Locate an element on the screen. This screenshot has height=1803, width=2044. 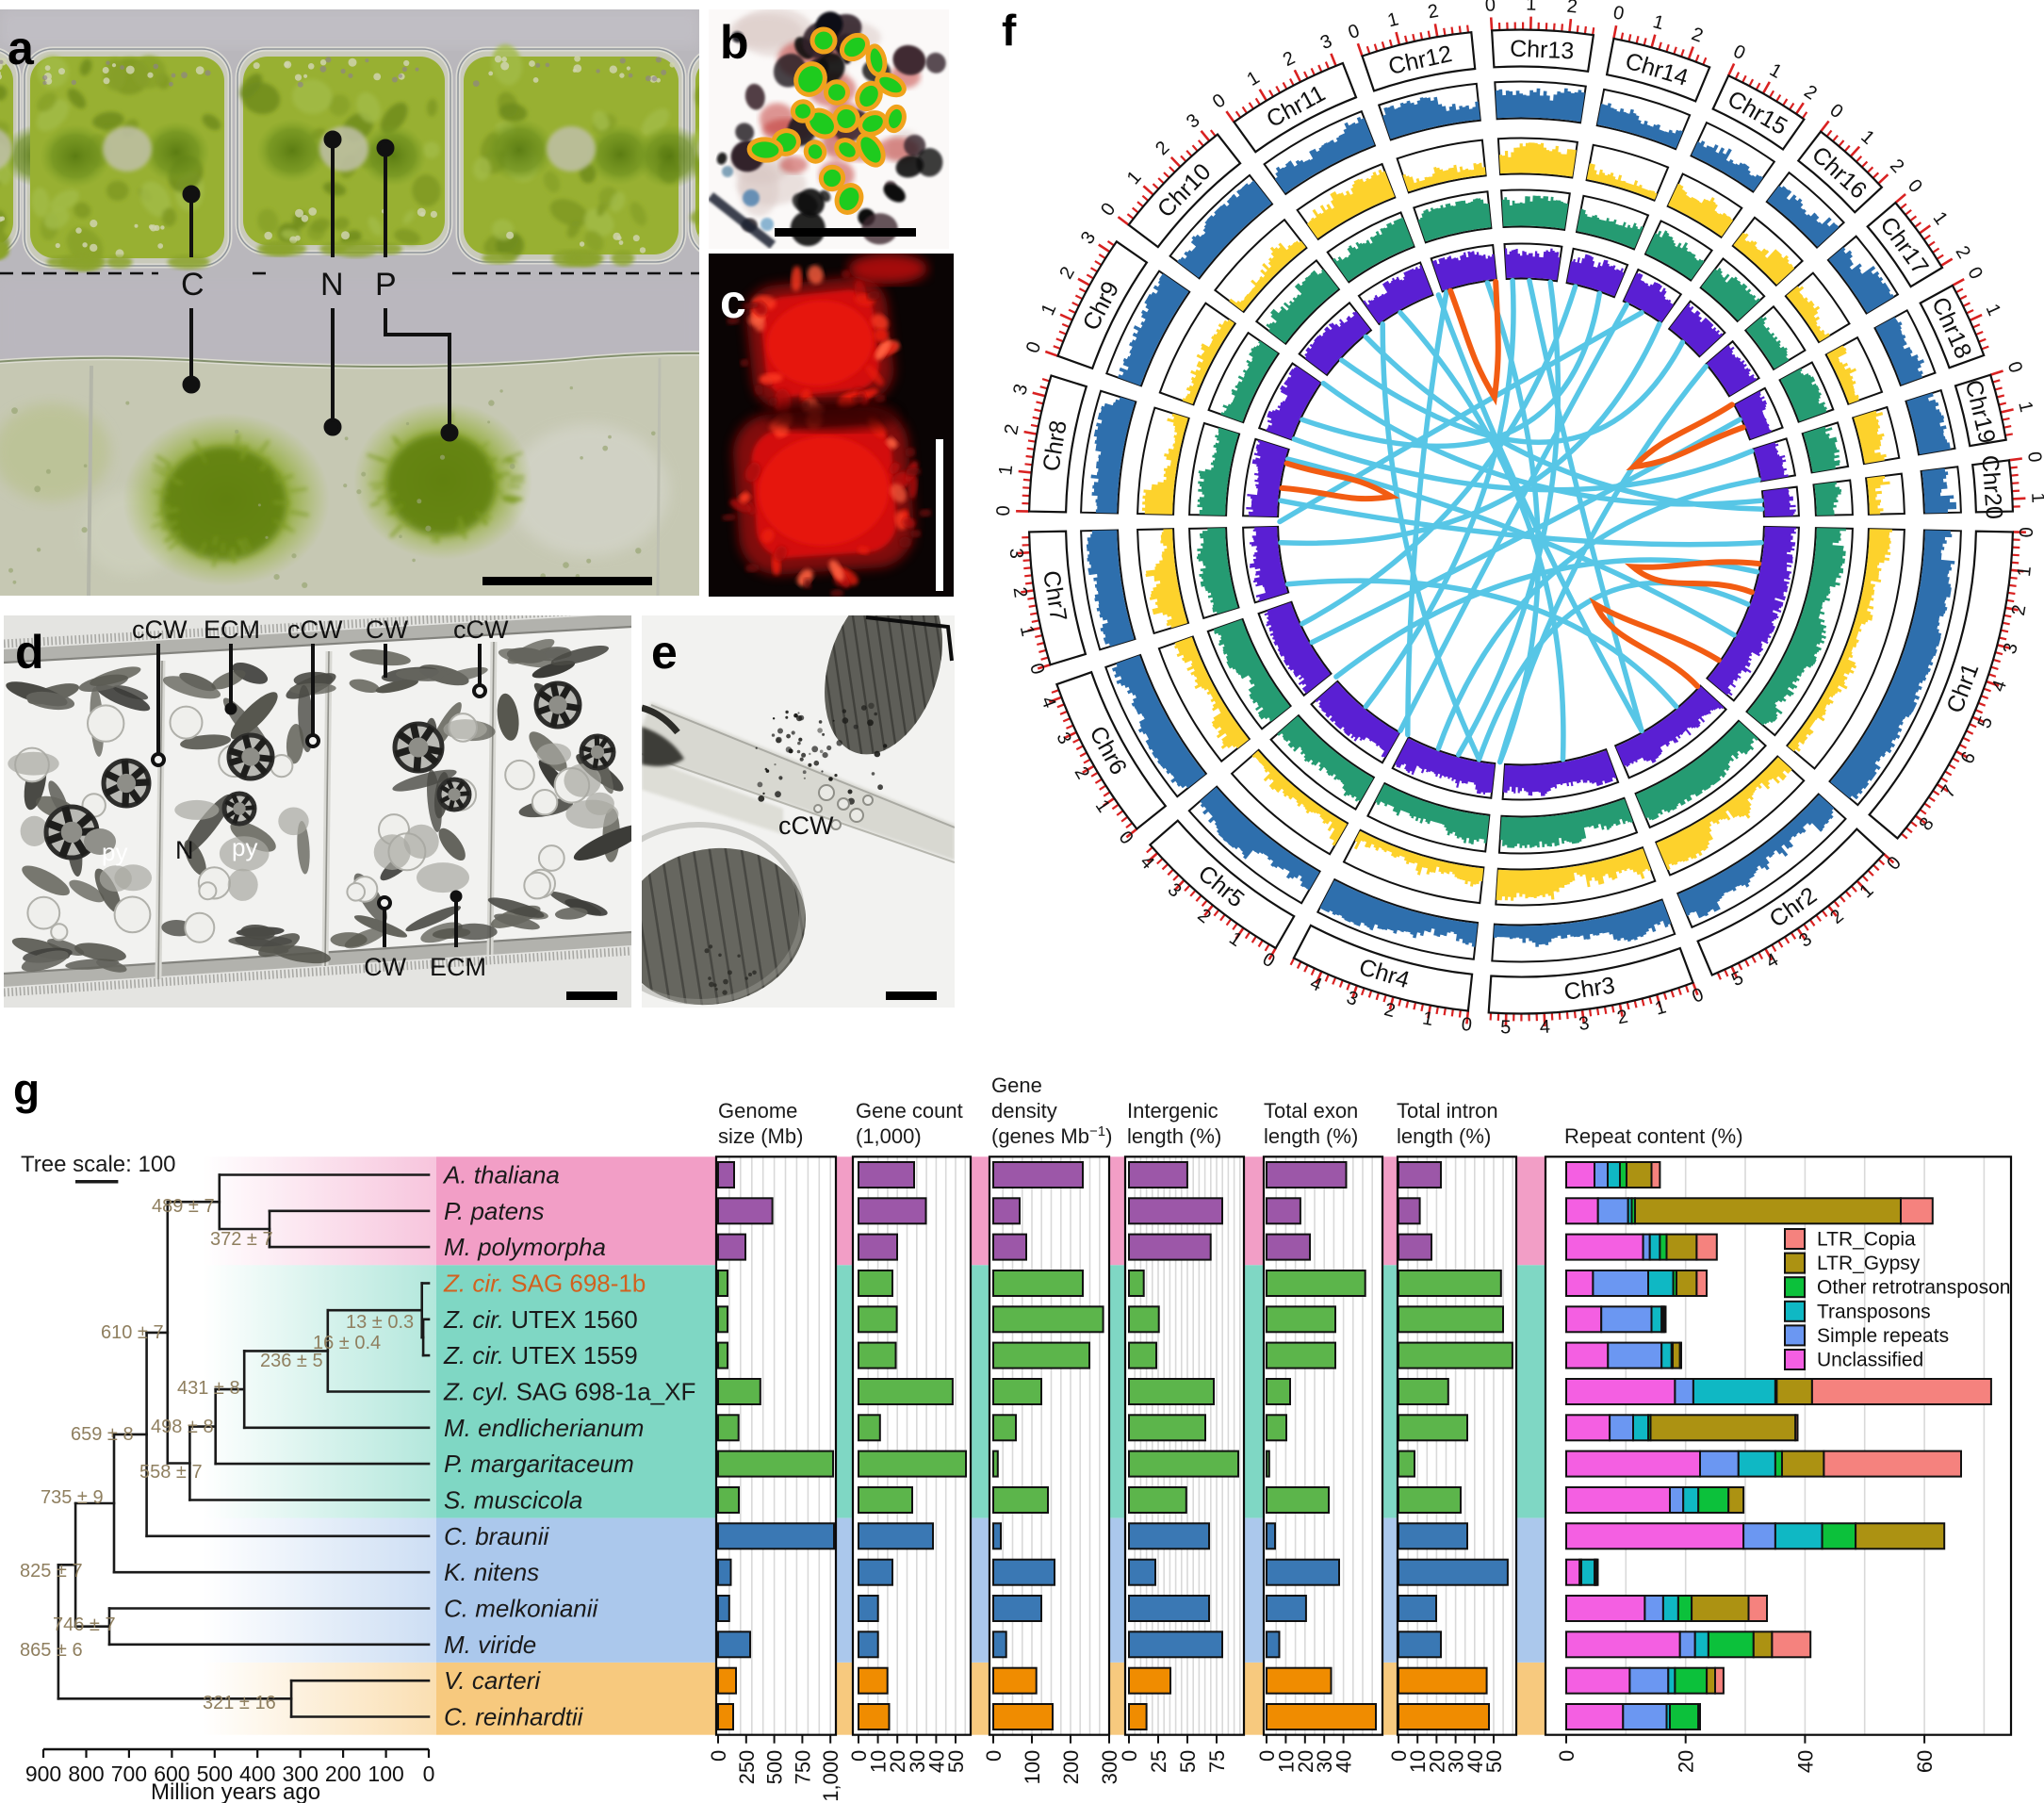
svg-text: P. patens is located at coordinates (494, 1211).